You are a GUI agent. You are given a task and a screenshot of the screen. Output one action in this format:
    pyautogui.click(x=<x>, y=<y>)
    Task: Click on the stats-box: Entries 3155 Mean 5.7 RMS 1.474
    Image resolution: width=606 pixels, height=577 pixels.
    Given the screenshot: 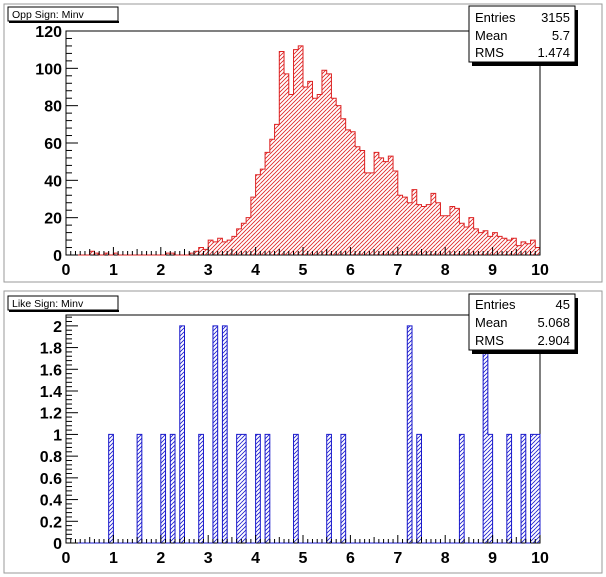 What is the action you would take?
    pyautogui.click(x=523, y=35)
    